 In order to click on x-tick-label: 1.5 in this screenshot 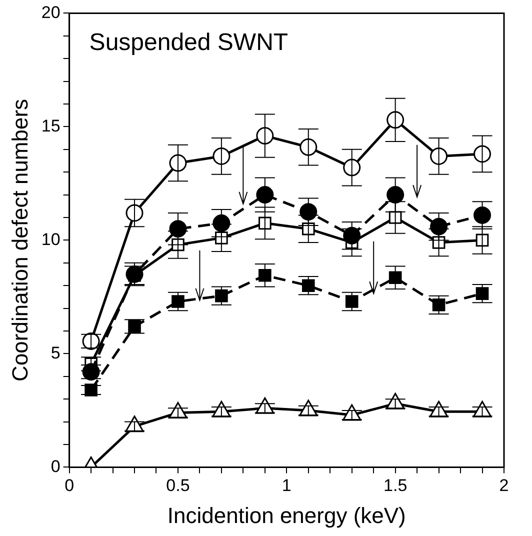, I will do `click(396, 486)`.